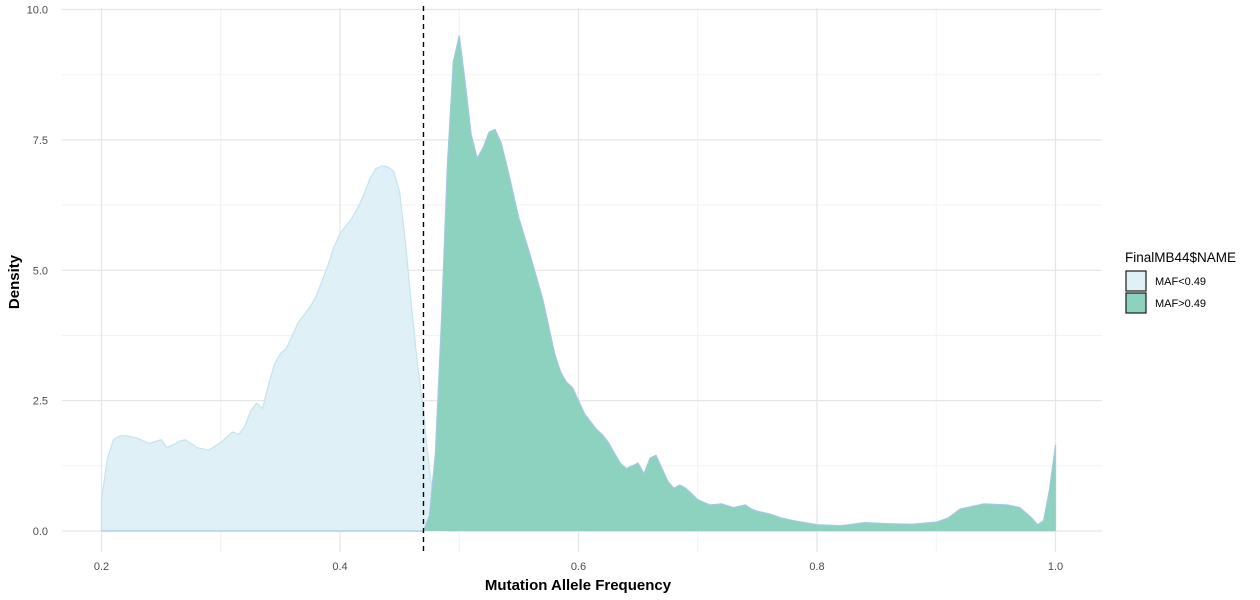  I want to click on y-axis-ticks: 0.0 2.5 5.0 7.5 10.0, so click(37, 272).